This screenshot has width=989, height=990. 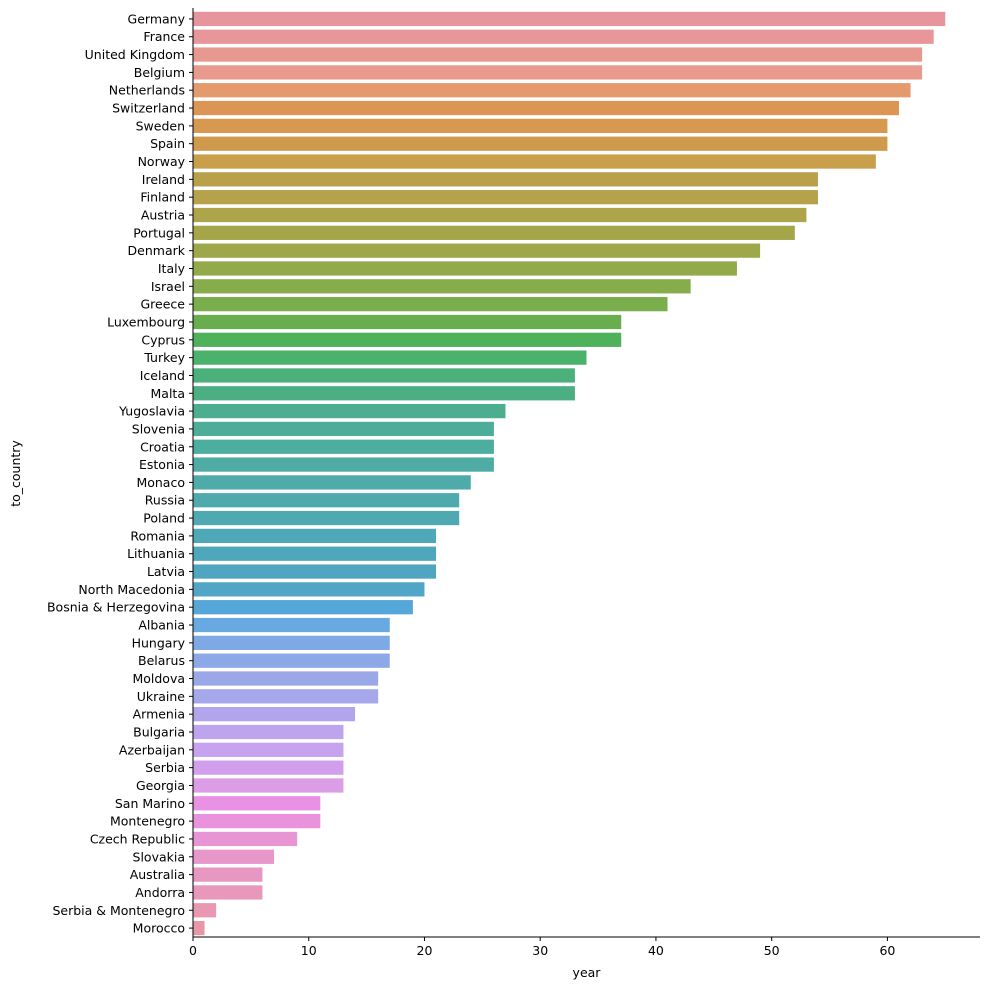 I want to click on y-tick-label: Turkey, so click(x=164, y=357).